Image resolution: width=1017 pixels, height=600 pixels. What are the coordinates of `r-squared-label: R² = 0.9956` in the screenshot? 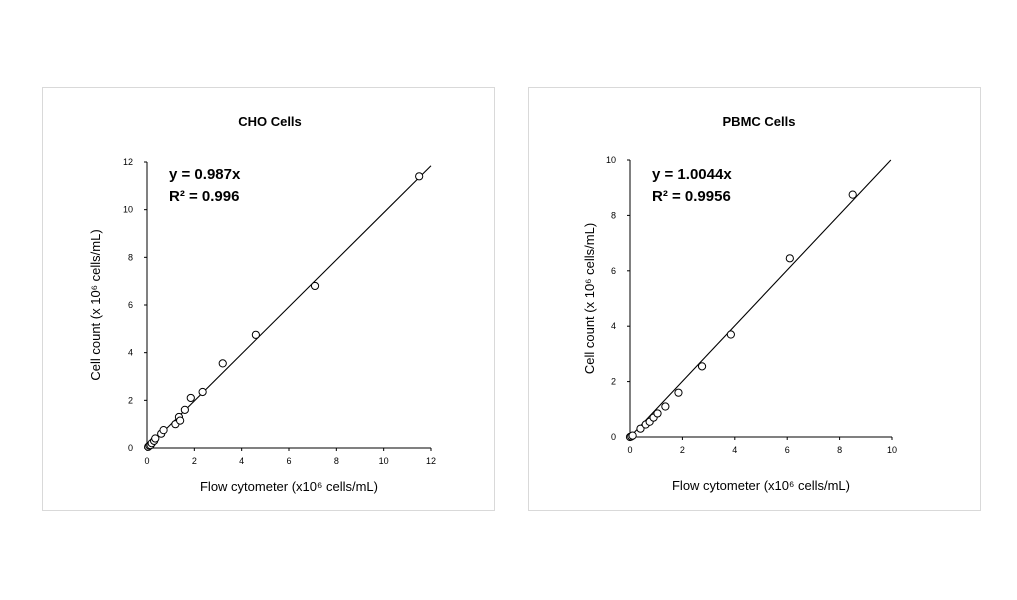 It's located at (691, 196).